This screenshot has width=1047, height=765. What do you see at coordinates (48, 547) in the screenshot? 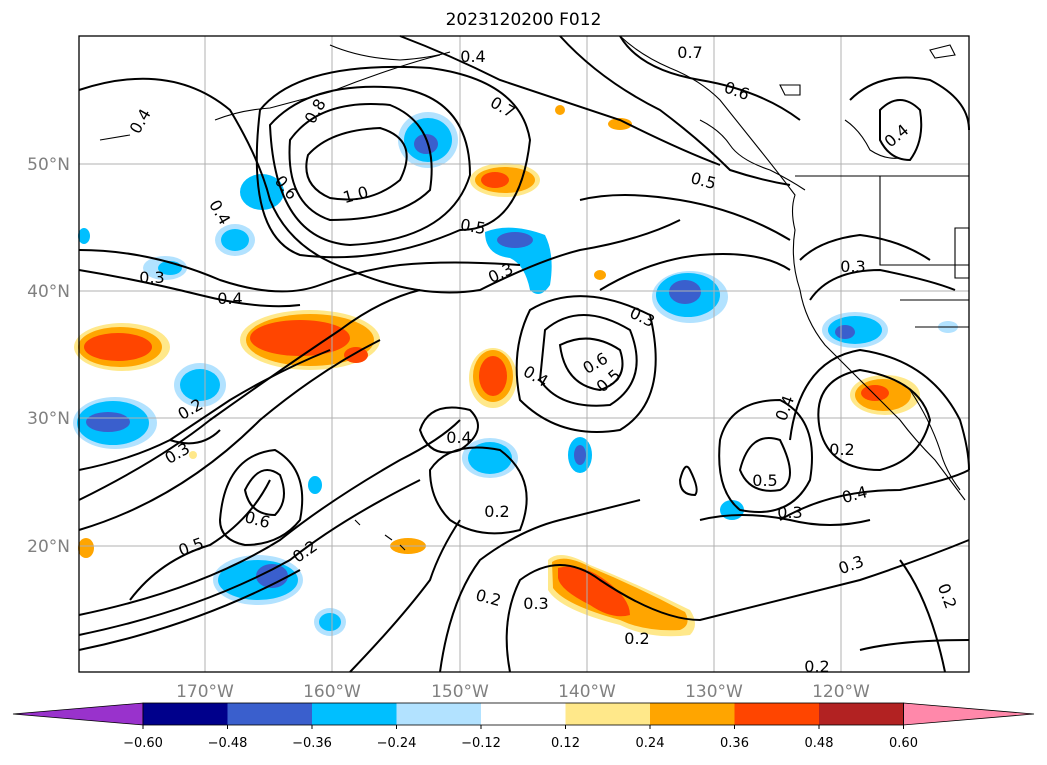
I see `lat-label-20n: 20°N` at bounding box center [48, 547].